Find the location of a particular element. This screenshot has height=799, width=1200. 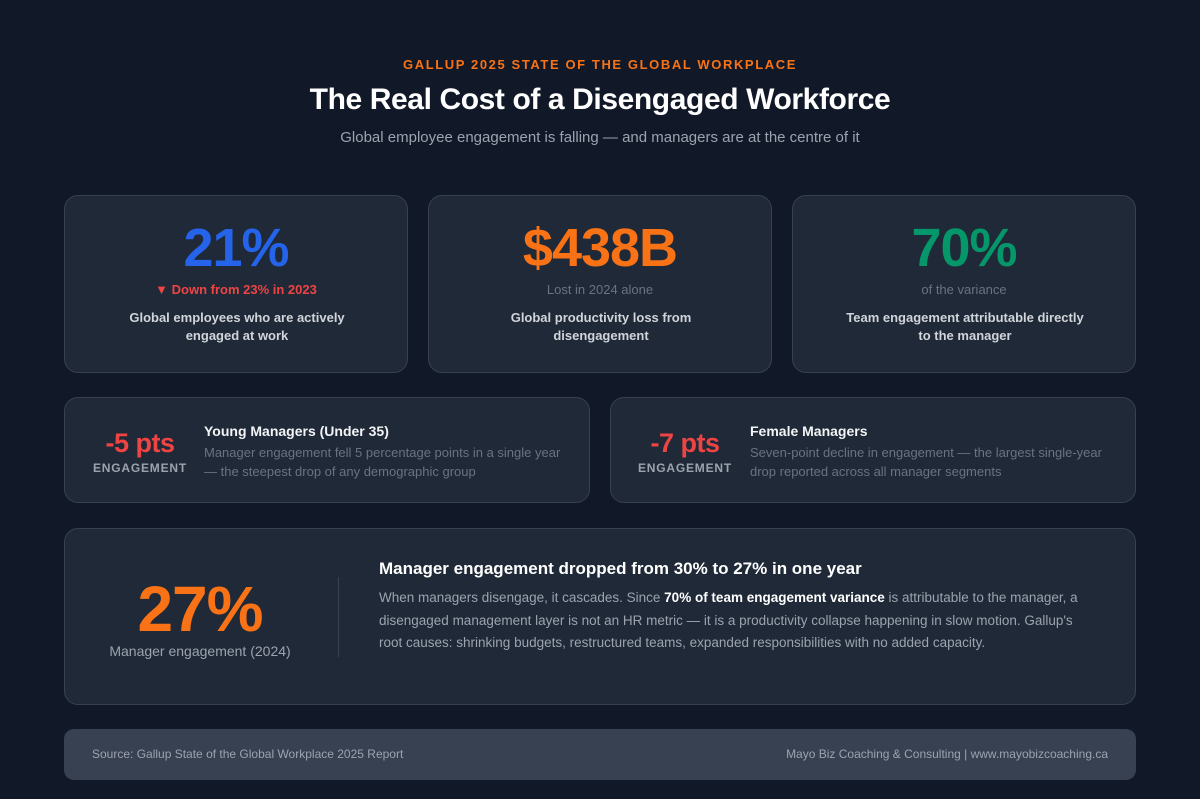

divider is located at coordinates (338, 617).